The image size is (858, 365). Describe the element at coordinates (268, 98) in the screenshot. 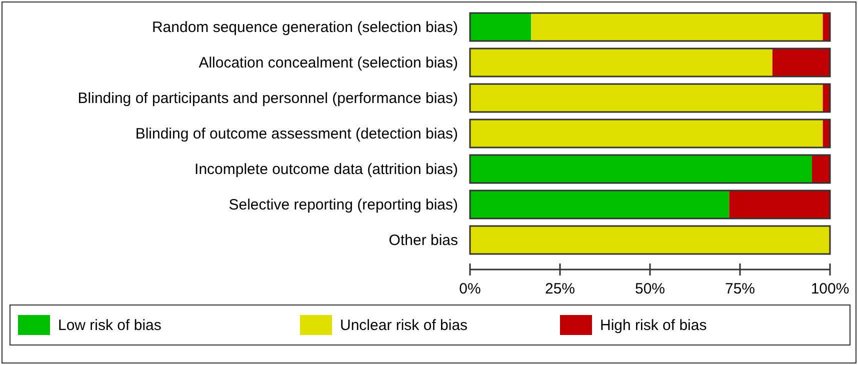

I see `y-tick-label: Blinding of participants and personnel (performance bias)` at that location.